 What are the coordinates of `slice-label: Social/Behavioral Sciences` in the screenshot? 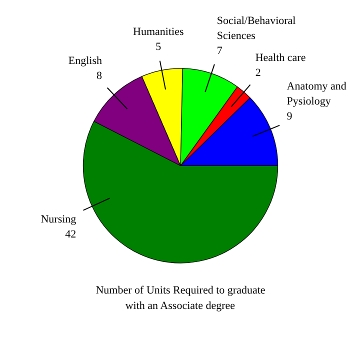 It's located at (256, 28).